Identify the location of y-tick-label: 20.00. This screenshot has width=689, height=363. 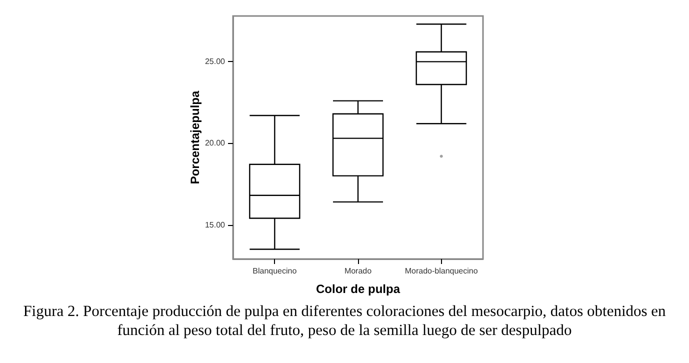
(215, 143).